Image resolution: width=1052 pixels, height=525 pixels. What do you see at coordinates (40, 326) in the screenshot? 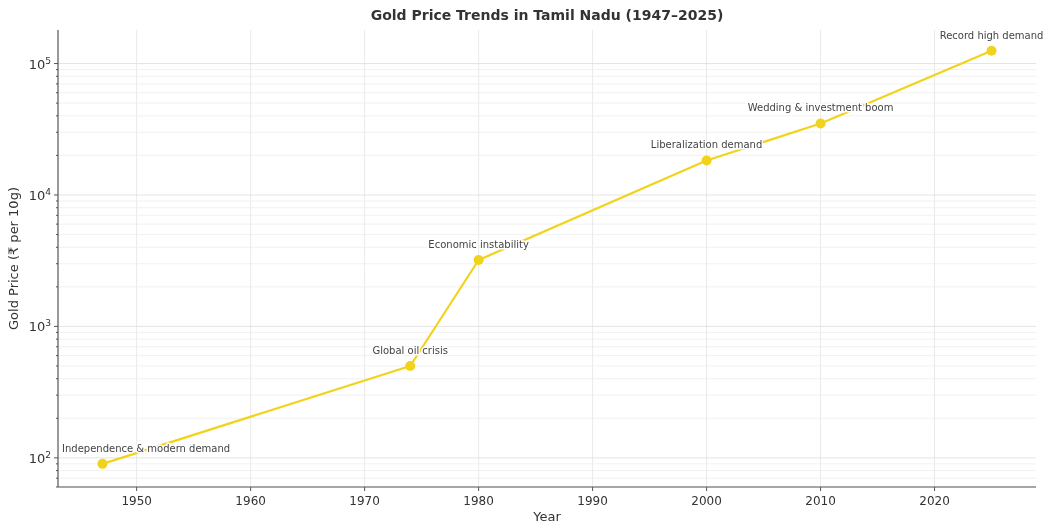
I see `y-tick-label: 10$^{3}$` at bounding box center [40, 326].